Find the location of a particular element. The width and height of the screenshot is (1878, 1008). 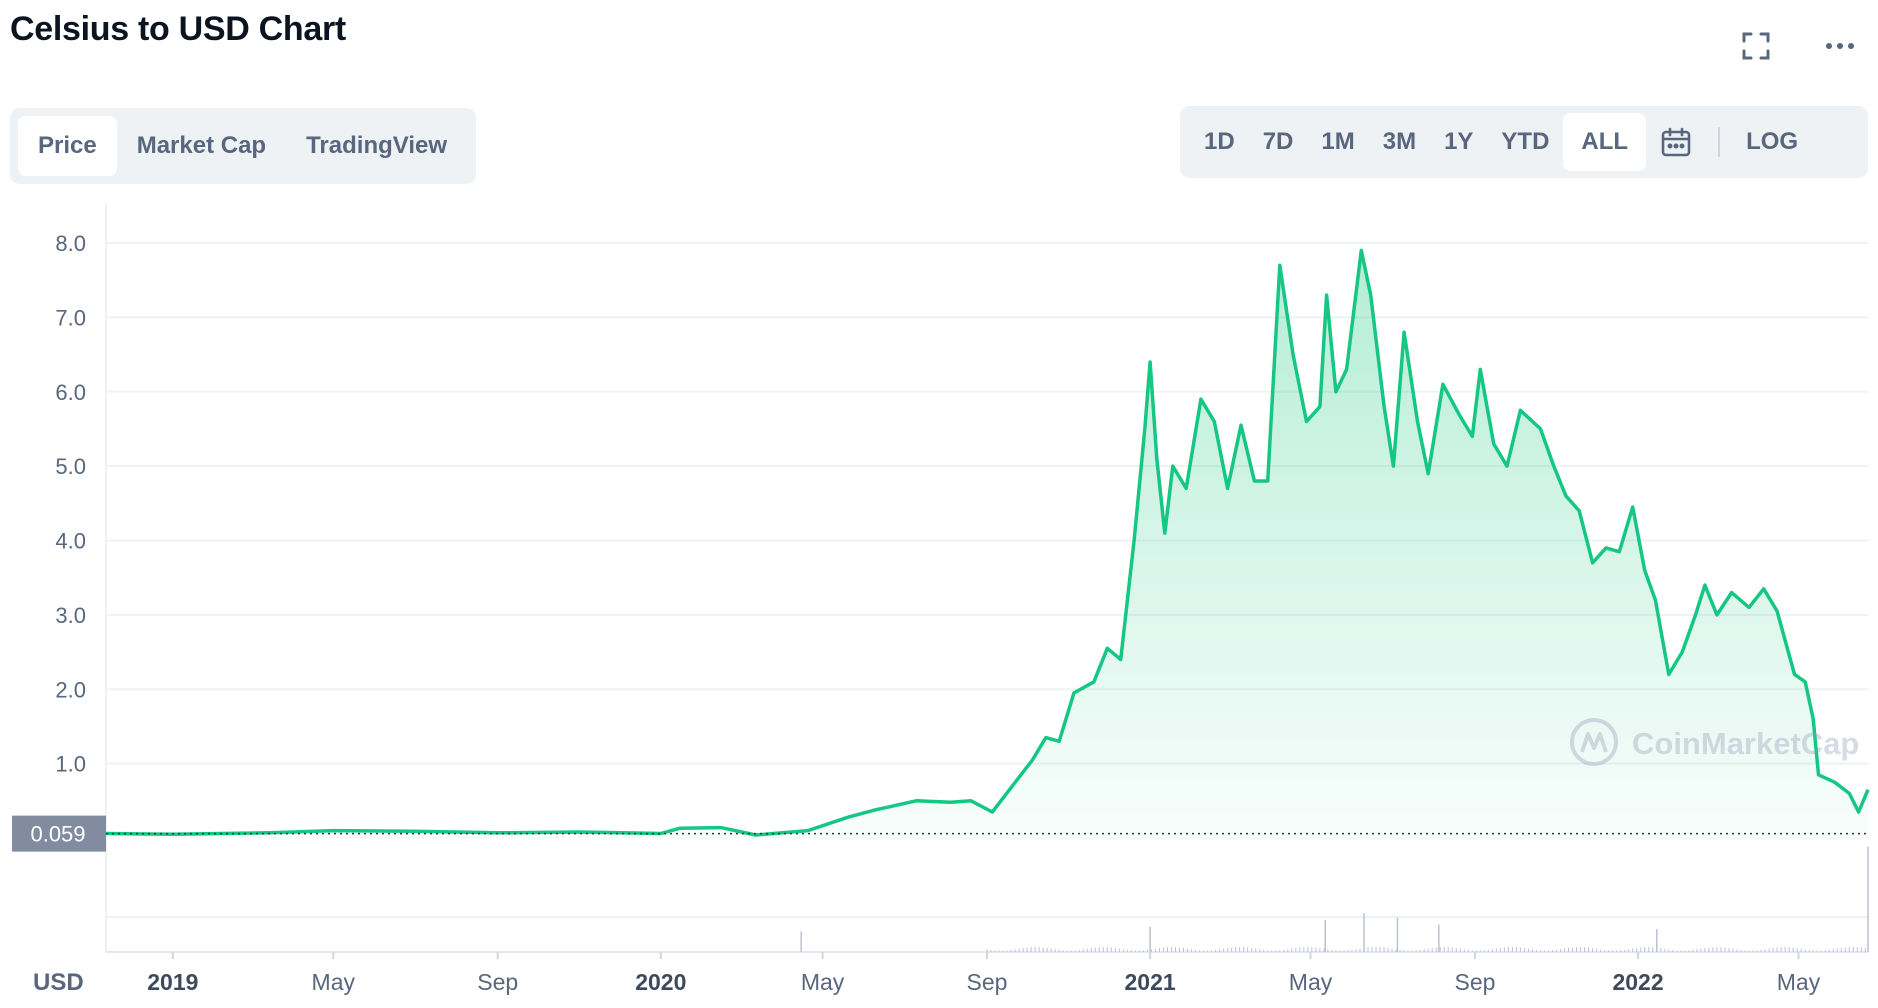

y-tick-label: 2.0 is located at coordinates (70, 689).